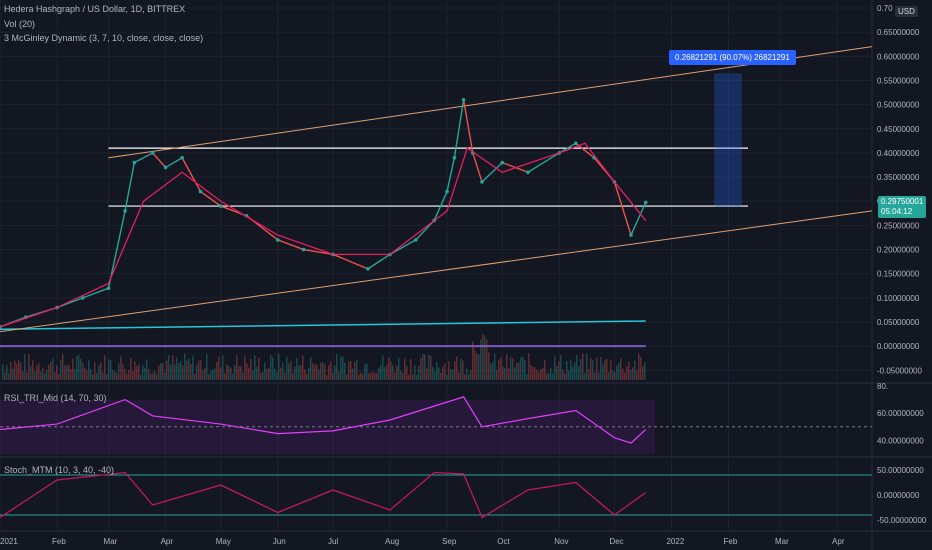 Image resolution: width=932 pixels, height=550 pixels. I want to click on volume-legend: Vol (20), so click(20, 24).